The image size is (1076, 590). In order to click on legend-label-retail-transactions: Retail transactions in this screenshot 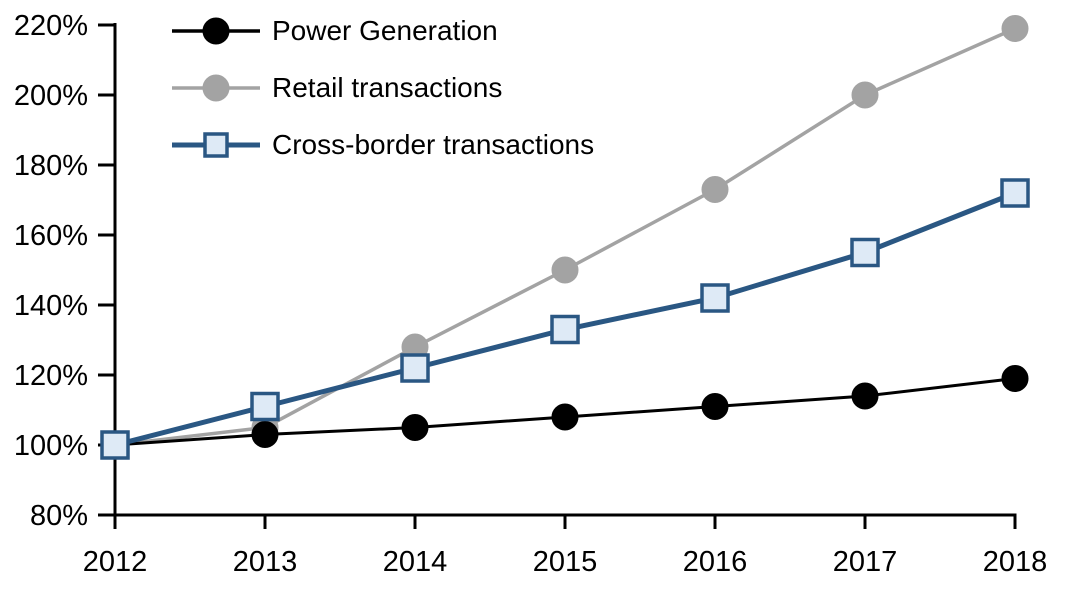, I will do `click(387, 87)`.